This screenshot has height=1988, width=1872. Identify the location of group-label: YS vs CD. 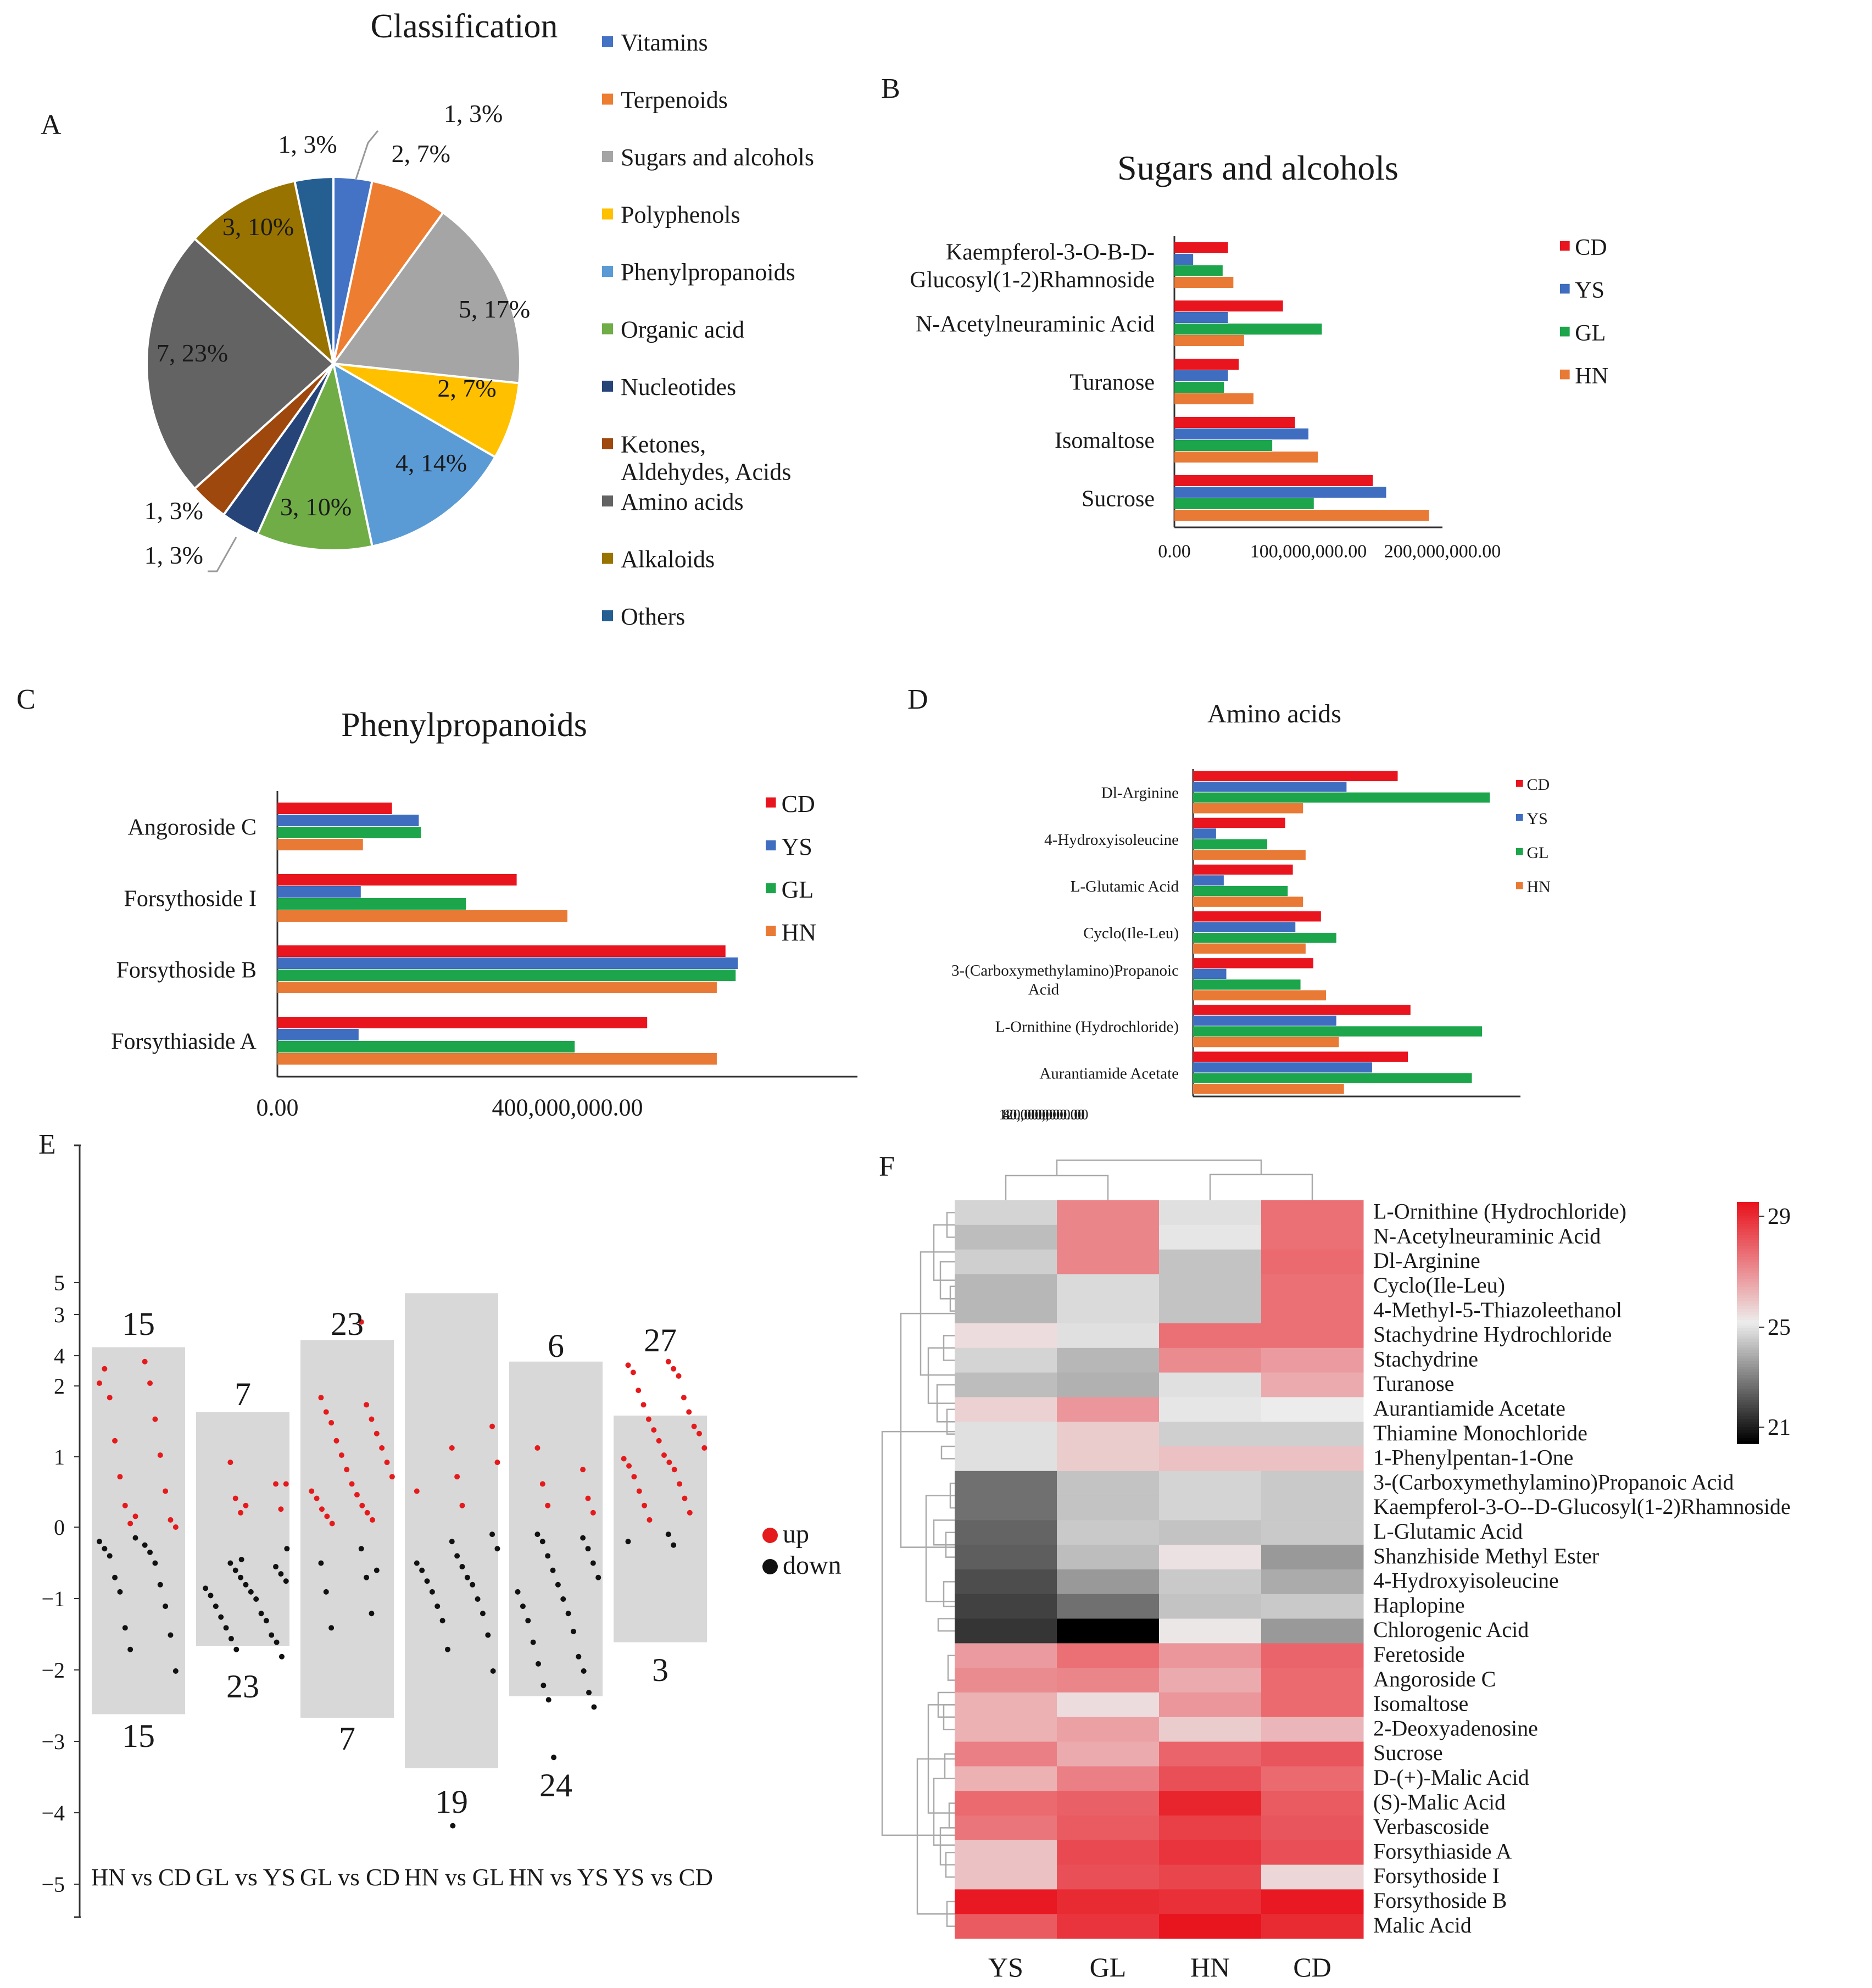
(663, 1878).